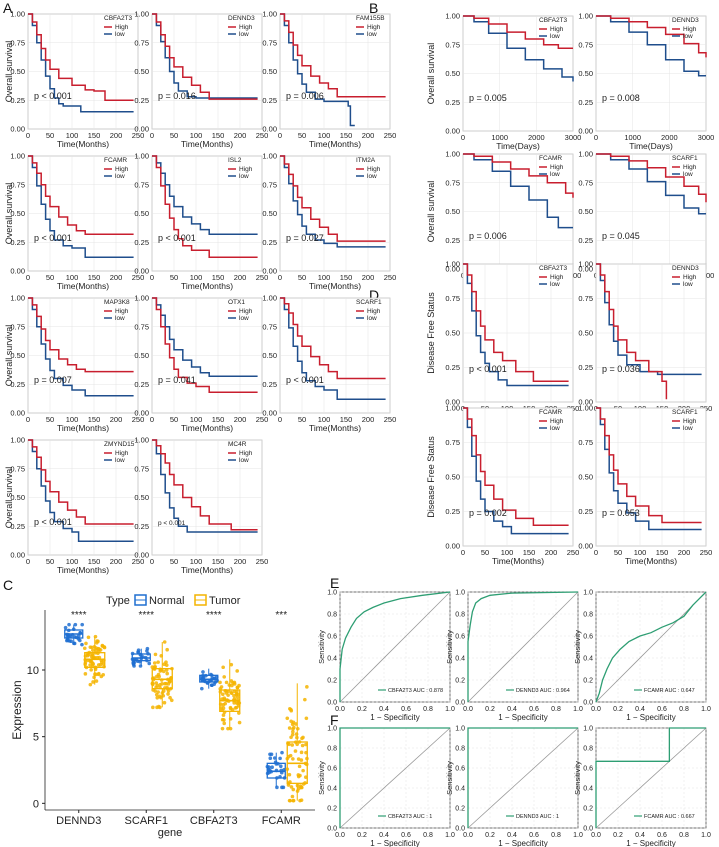  What do you see at coordinates (370, 18) in the screenshot?
I see `legend-title: FAM155B` at bounding box center [370, 18].